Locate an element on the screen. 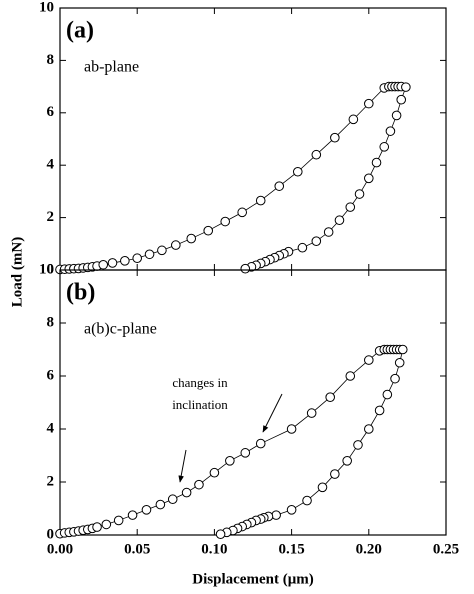  x-tick-label: 0.10 is located at coordinates (214, 549).